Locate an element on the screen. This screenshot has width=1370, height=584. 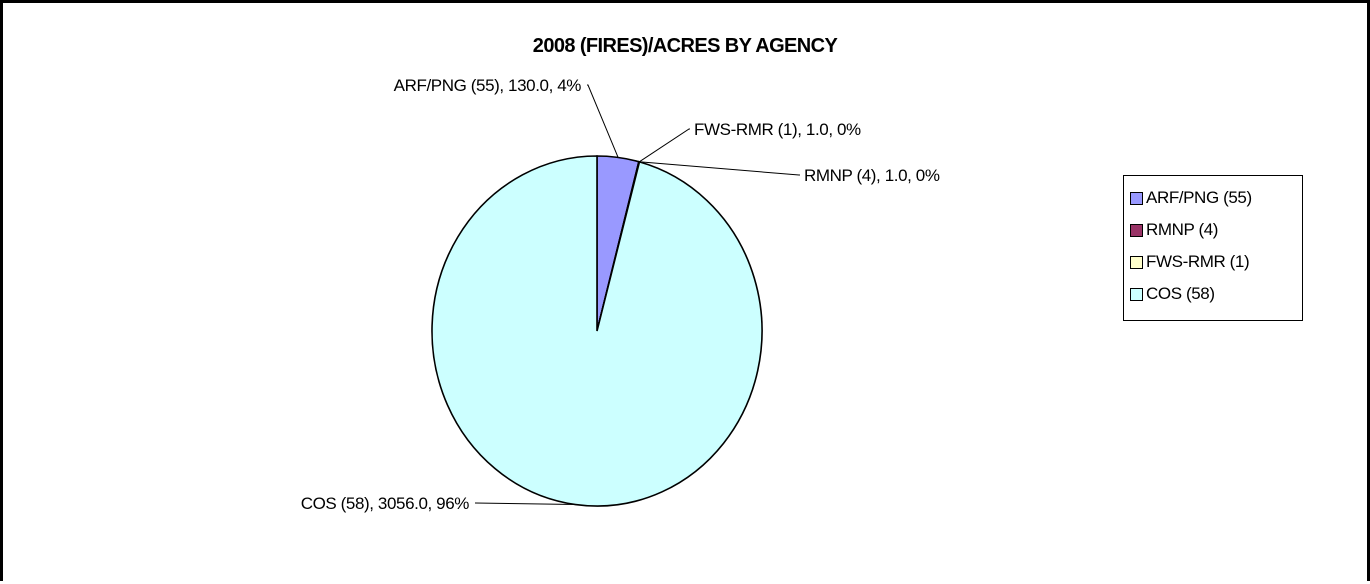
data-label: FWS-RMR (1), 1.0, 0% is located at coordinates (777, 129).